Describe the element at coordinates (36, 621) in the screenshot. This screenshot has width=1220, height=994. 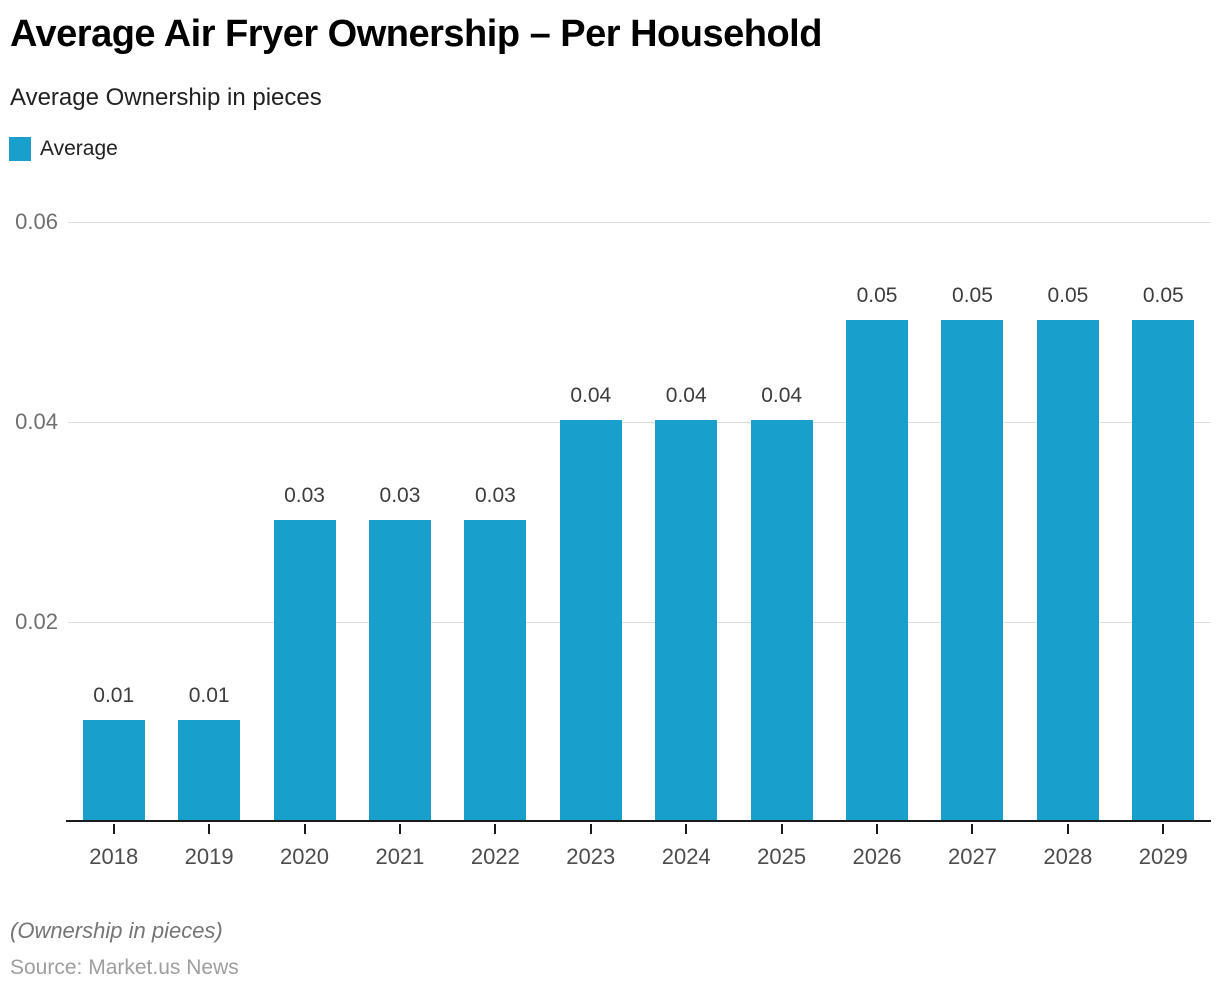
I see `y-axis-label: 0.02` at that location.